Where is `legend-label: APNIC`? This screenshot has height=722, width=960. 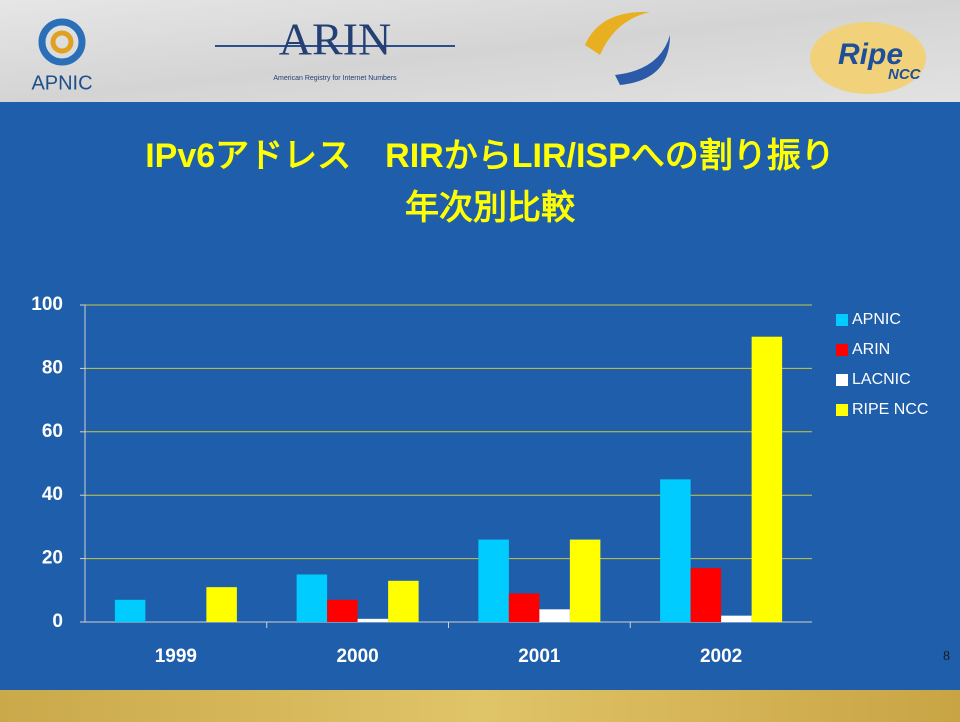
legend-label: APNIC is located at coordinates (876, 319).